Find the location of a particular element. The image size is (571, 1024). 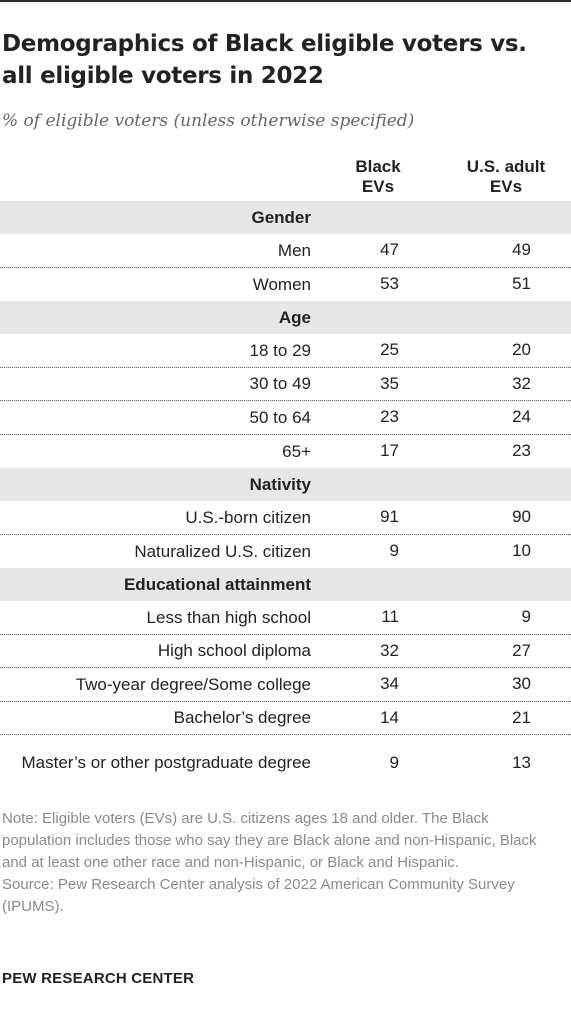

section-header: Nativity is located at coordinates (285, 484).